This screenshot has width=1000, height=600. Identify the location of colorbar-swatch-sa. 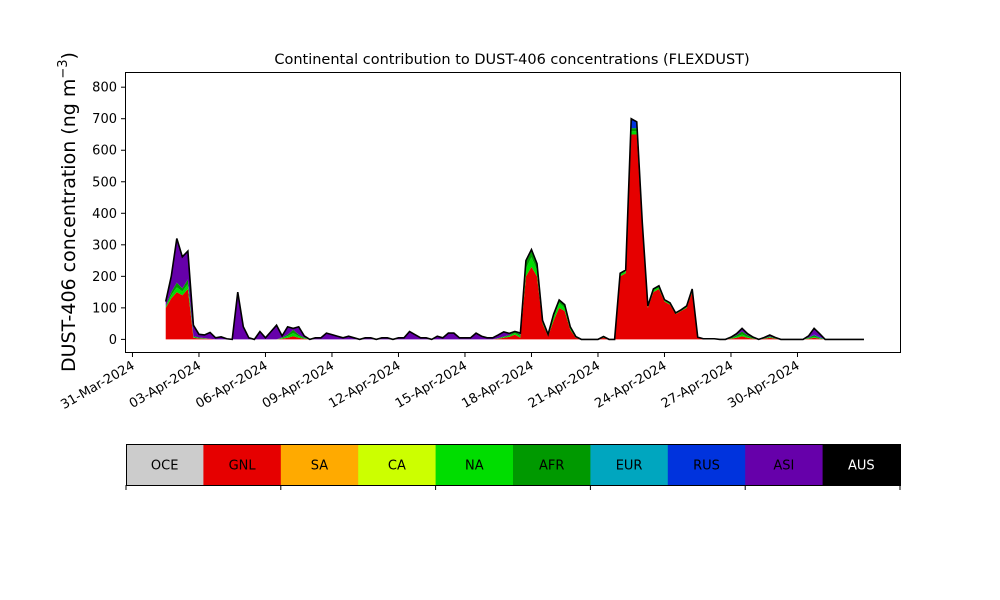
(319, 464).